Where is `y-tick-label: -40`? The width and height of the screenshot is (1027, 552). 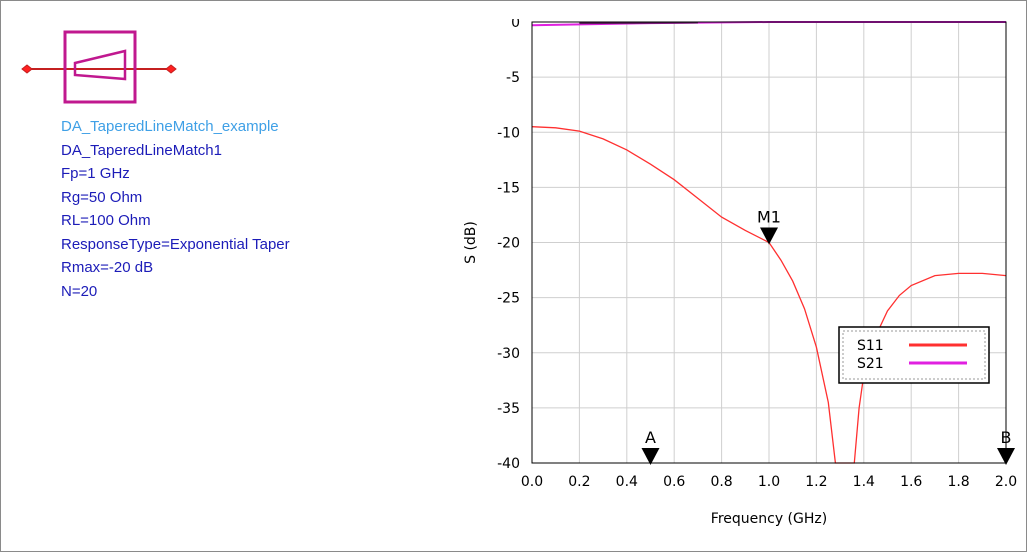
y-tick-label: -40 is located at coordinates (508, 464).